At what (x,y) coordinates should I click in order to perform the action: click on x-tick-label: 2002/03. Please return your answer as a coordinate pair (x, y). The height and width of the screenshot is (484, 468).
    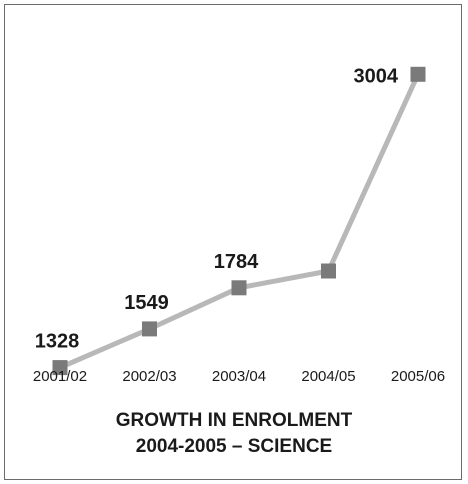
    Looking at the image, I should click on (149, 376).